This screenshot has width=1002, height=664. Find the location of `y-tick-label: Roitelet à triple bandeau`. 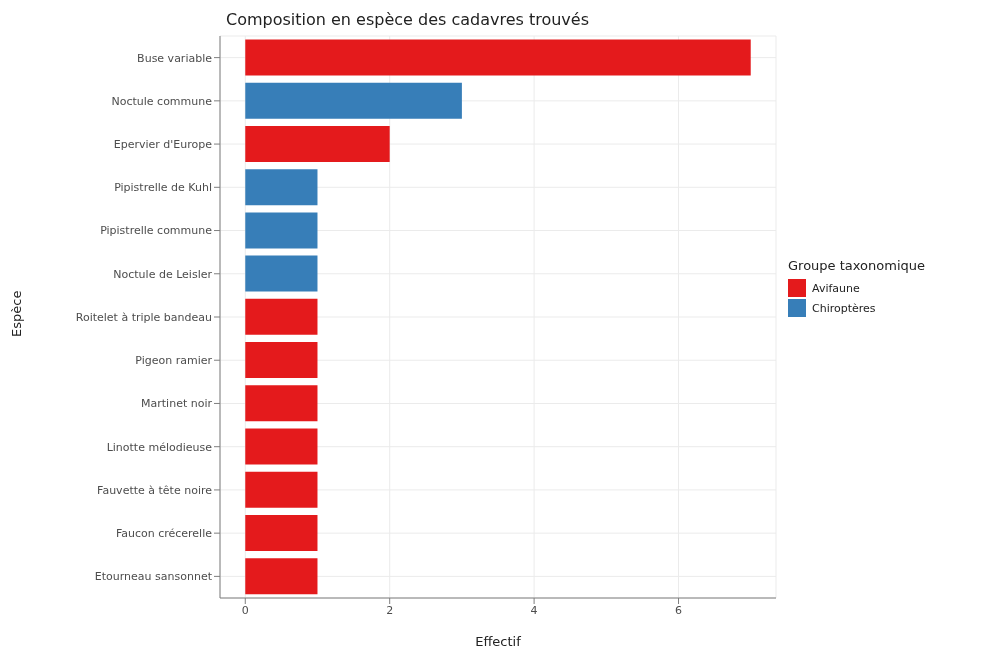

y-tick-label: Roitelet à triple bandeau is located at coordinates (143, 317).